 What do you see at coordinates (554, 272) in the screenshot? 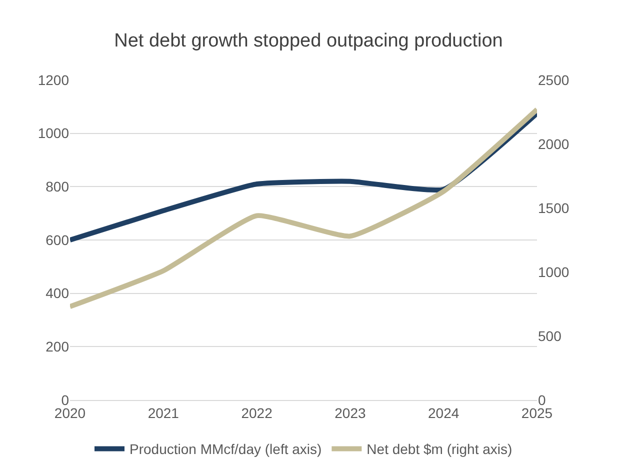
I see `y2-tick-label: 1000` at bounding box center [554, 272].